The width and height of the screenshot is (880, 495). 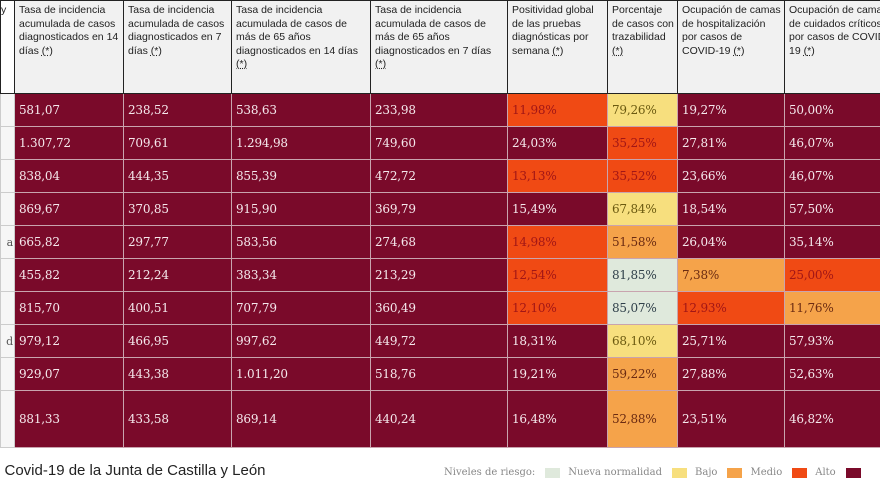 I want to click on value-cell-muy-alto: 929,07, so click(x=69, y=374).